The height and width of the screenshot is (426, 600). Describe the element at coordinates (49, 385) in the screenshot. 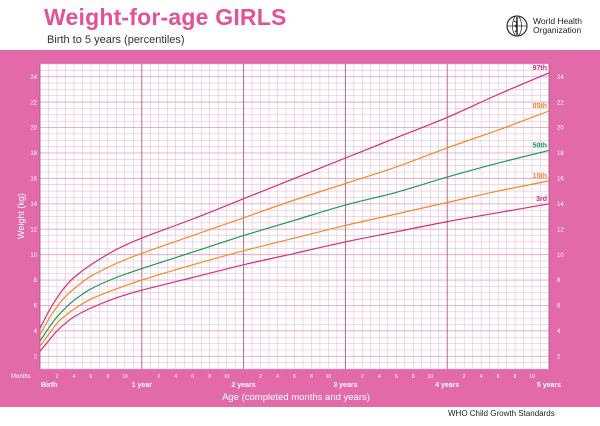

I see `x-major-tick-label: Birth` at that location.